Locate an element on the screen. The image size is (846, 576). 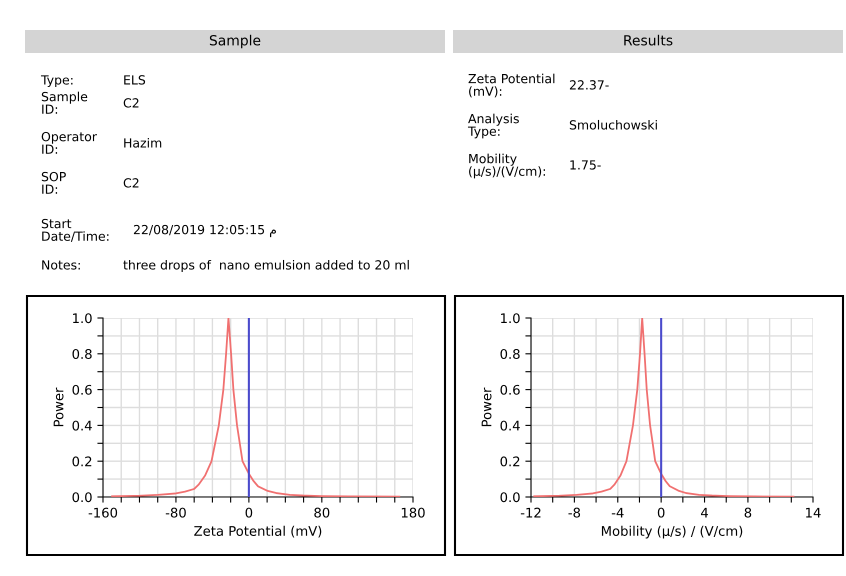
text: ELS is located at coordinates (135, 80).